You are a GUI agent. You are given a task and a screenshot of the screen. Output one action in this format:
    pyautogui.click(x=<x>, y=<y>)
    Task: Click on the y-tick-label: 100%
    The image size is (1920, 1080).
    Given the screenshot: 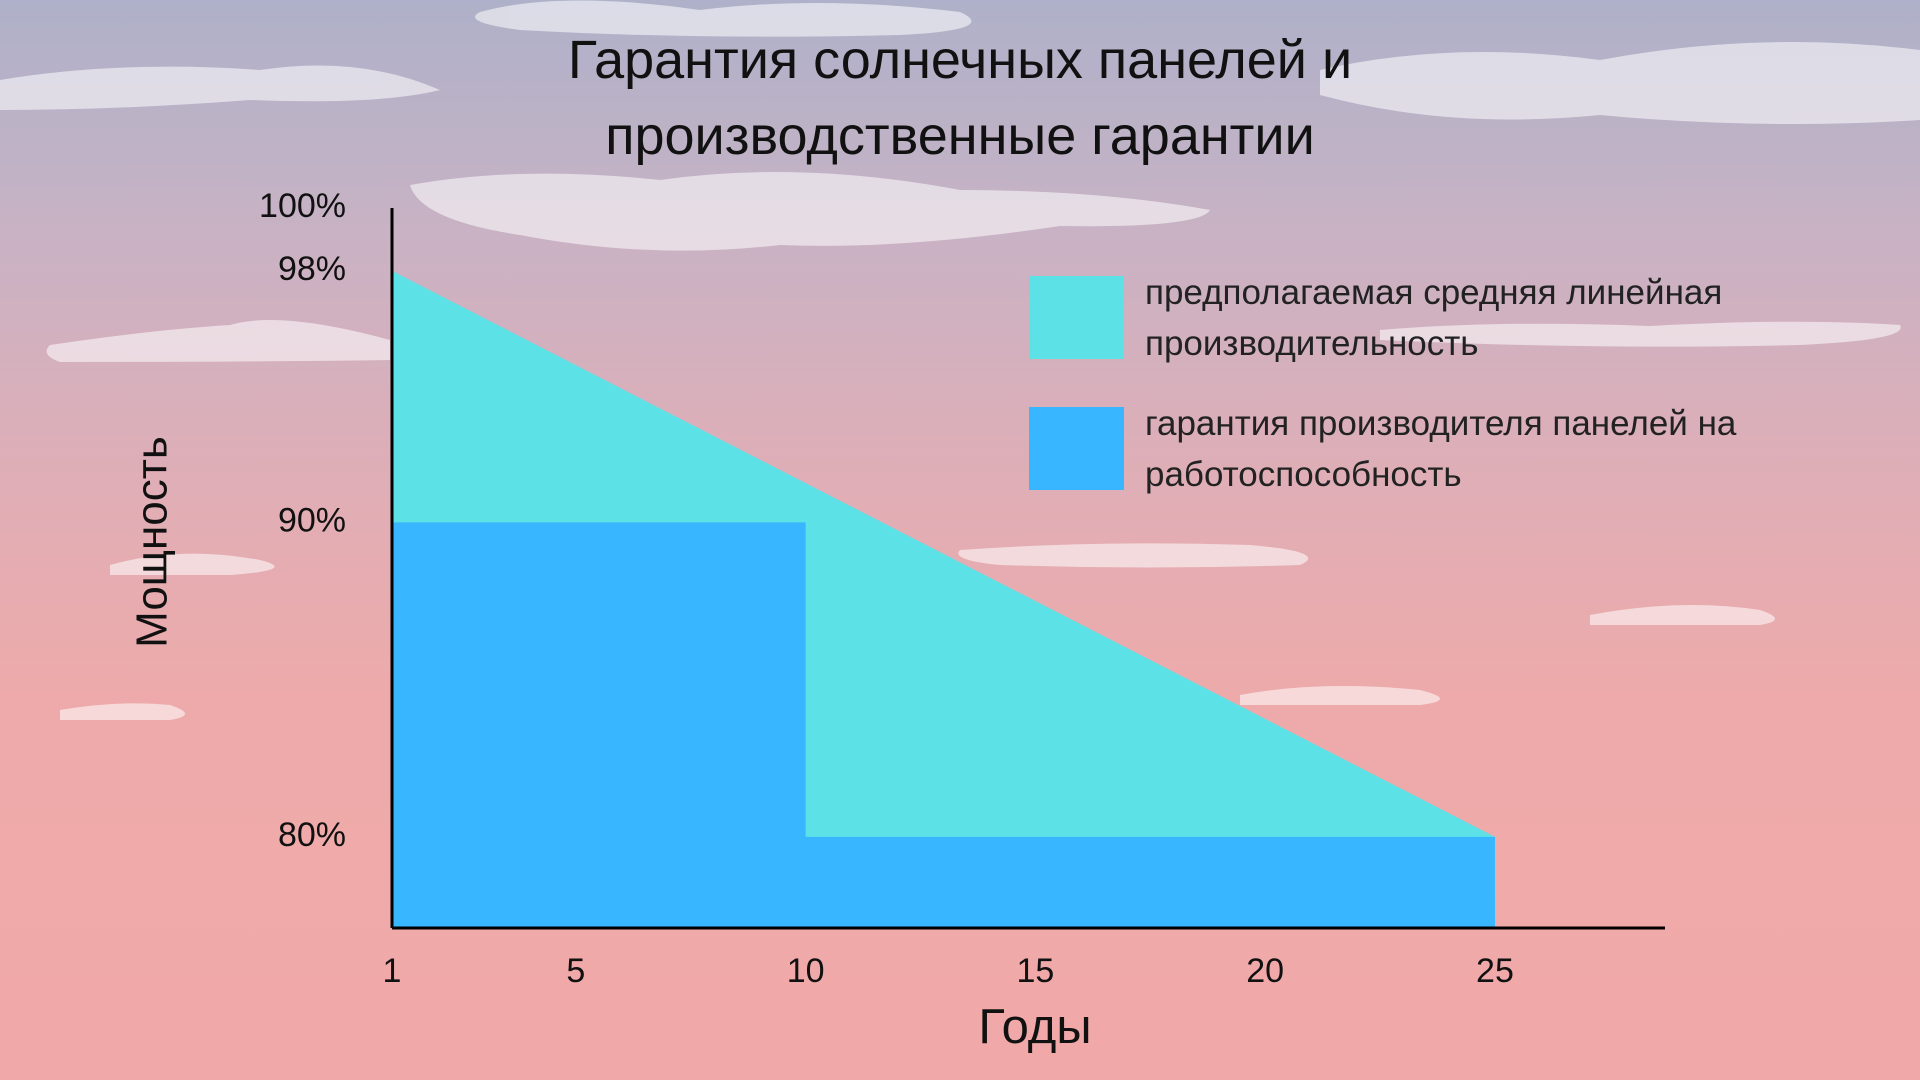 What is the action you would take?
    pyautogui.click(x=302, y=206)
    